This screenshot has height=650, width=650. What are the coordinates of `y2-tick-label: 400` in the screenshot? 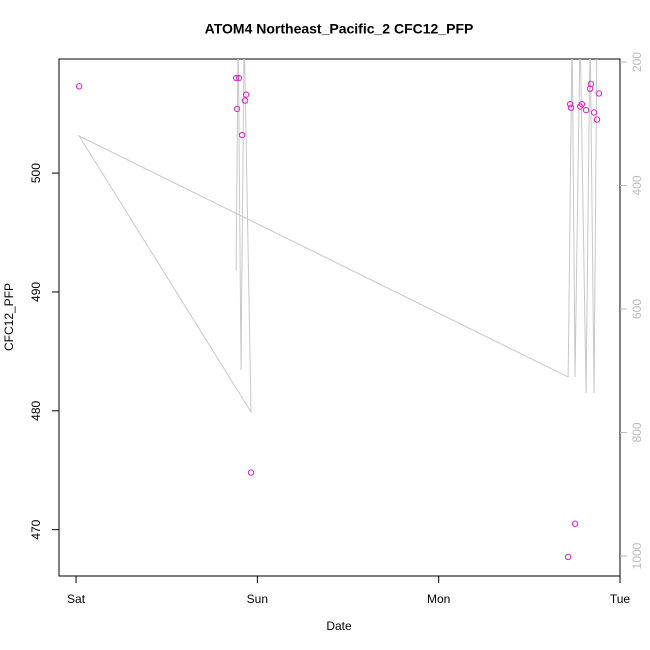 It's located at (637, 185).